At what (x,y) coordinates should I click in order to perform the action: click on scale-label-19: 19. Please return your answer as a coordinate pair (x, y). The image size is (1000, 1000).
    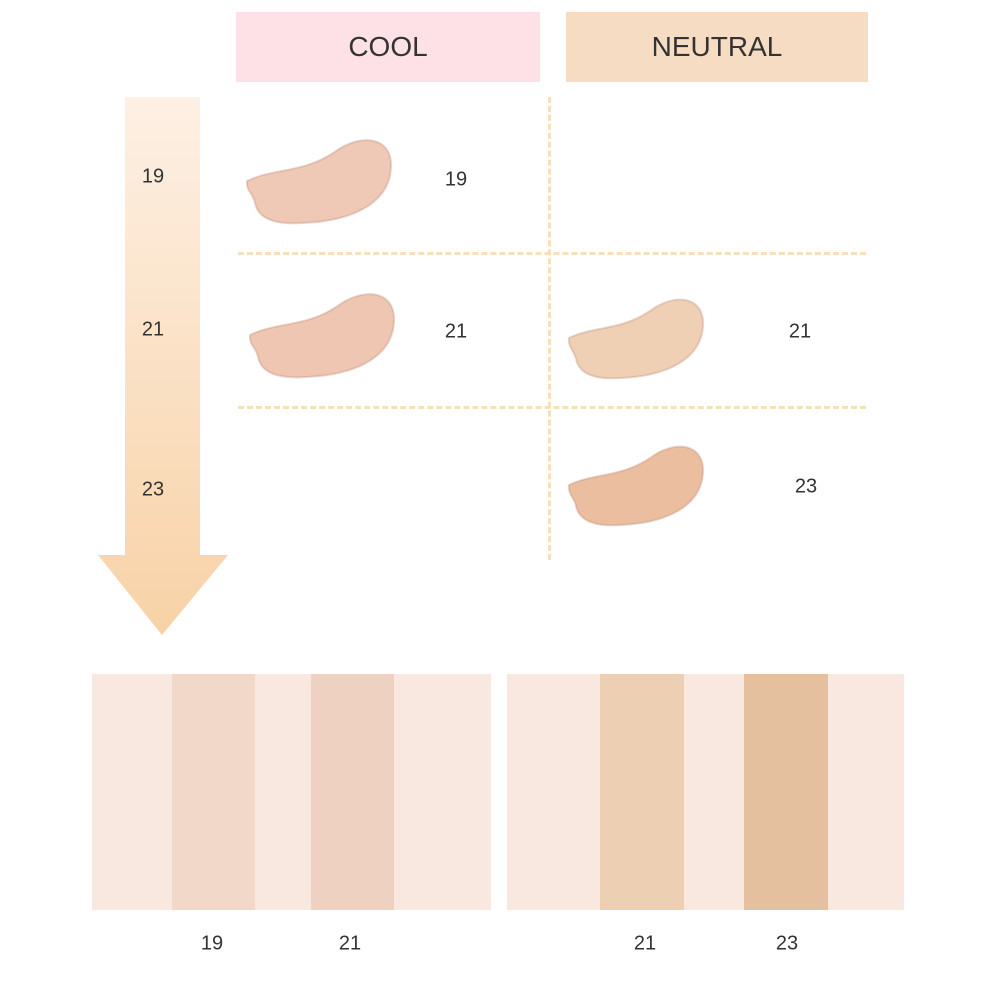
    Looking at the image, I should click on (153, 176).